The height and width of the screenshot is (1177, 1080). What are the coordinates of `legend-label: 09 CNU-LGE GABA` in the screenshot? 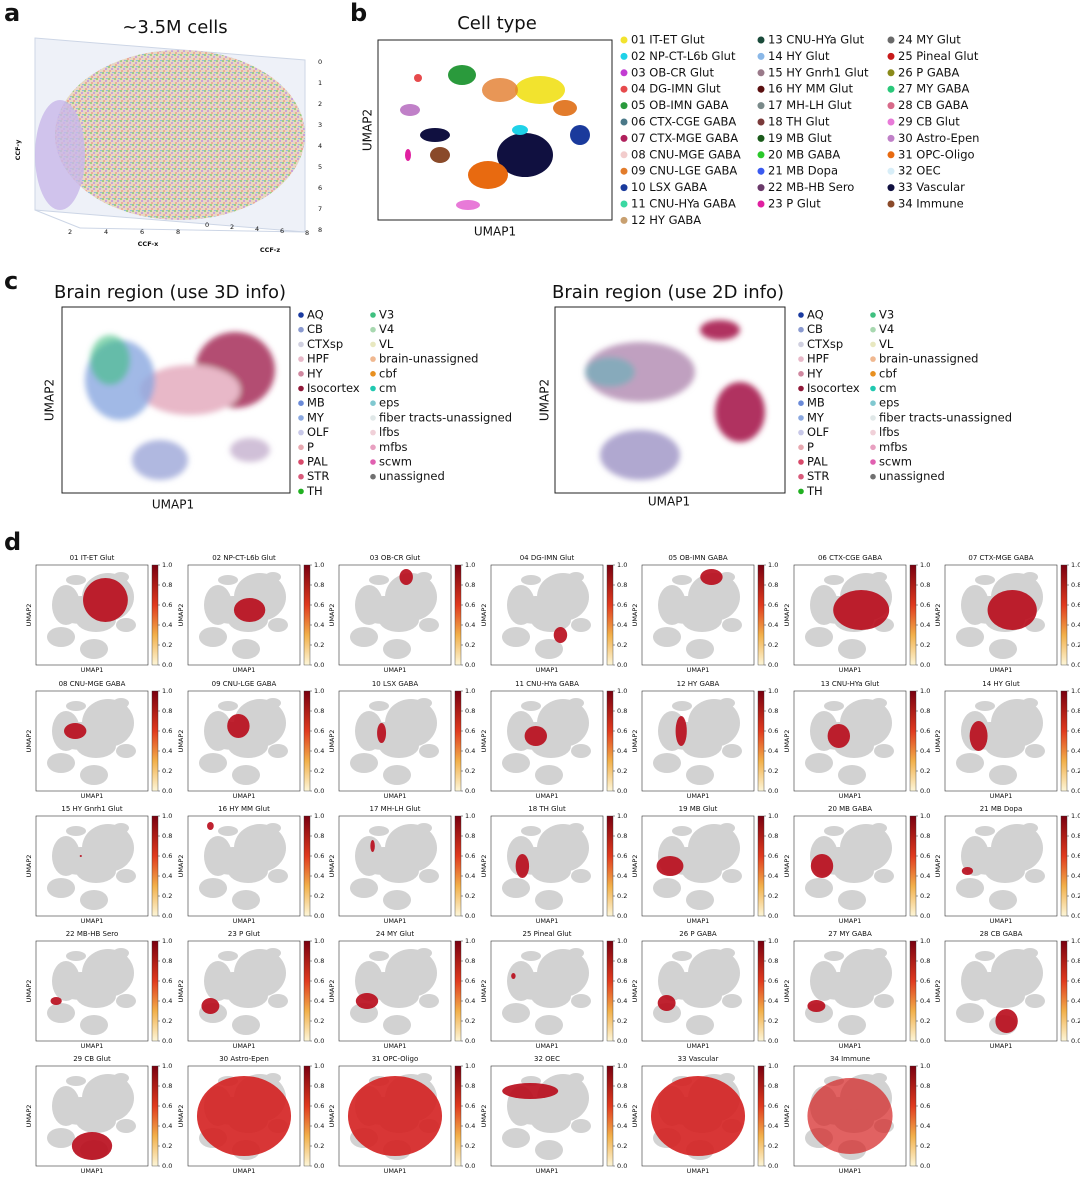 It's located at (684, 171).